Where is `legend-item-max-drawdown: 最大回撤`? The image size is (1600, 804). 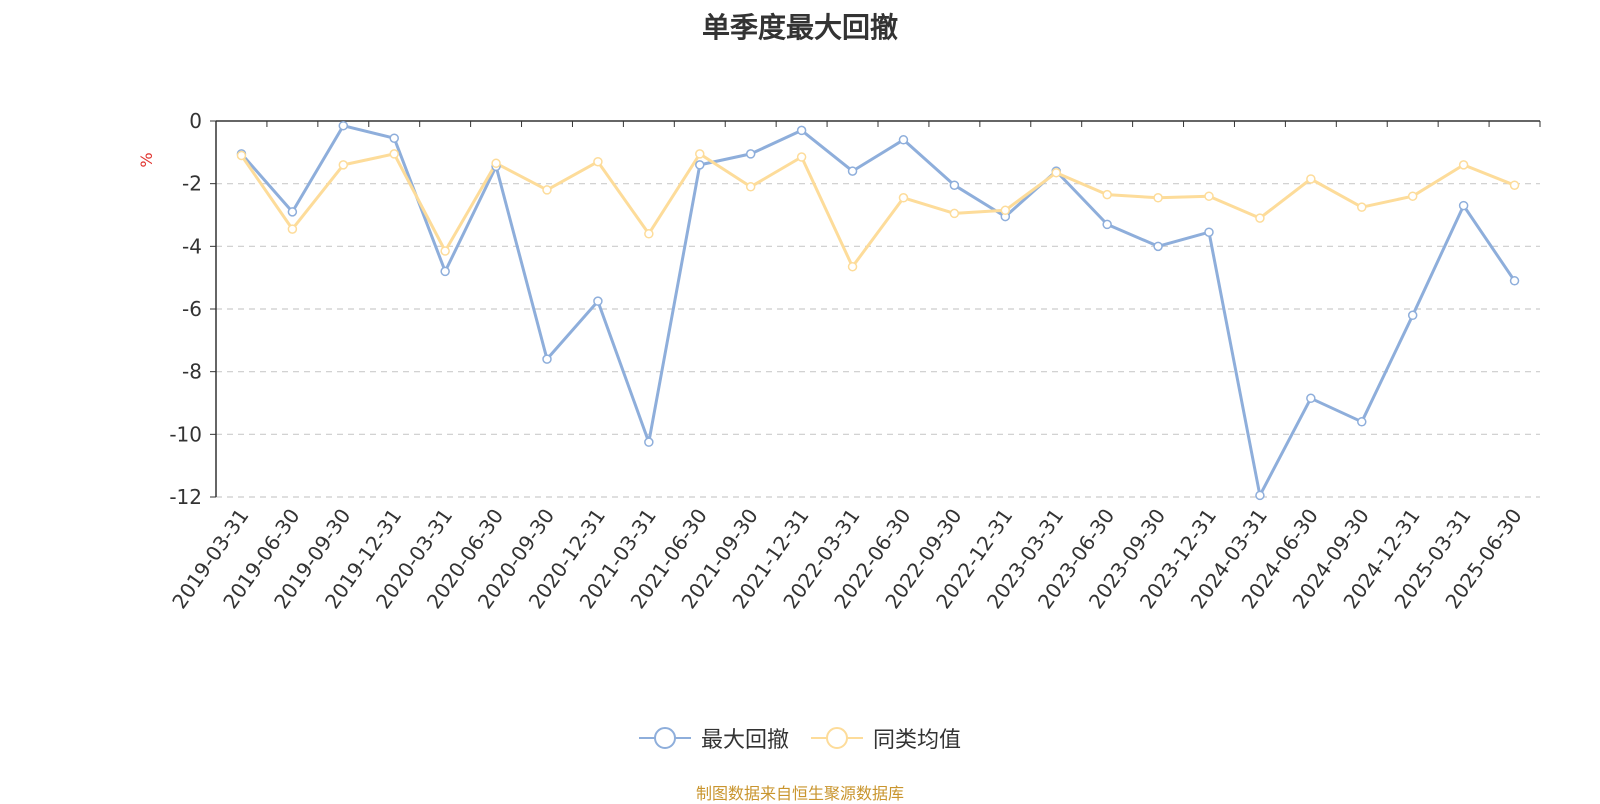
legend-item-max-drawdown: 最大回撤 is located at coordinates (713, 738).